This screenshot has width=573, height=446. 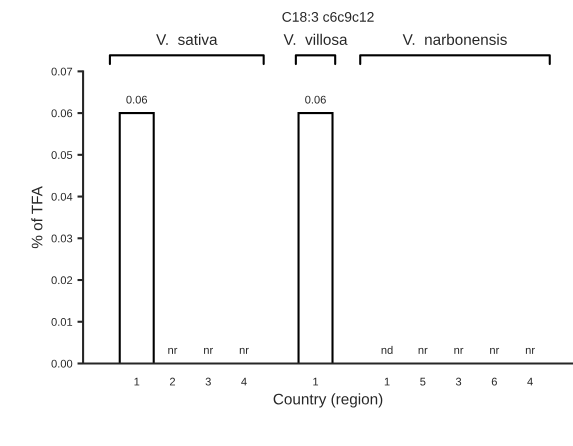 What do you see at coordinates (61, 196) in the screenshot?
I see `y-tick-label: 0.04` at bounding box center [61, 196].